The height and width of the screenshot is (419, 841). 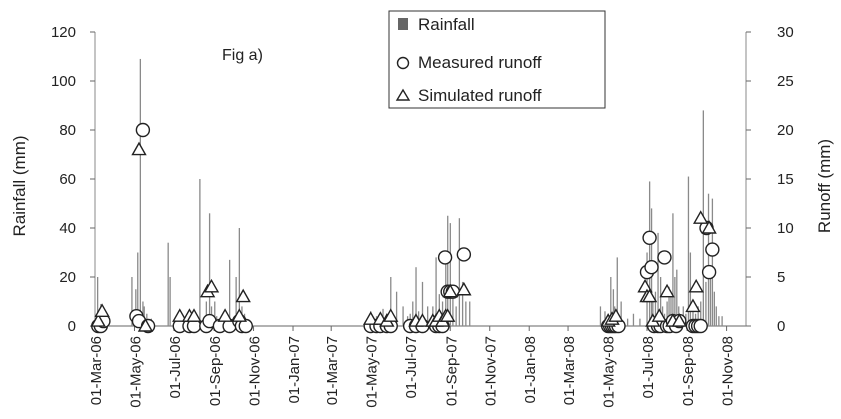 What do you see at coordinates (451, 371) in the screenshot?
I see `x-tick-label: 01-Sep-07` at bounding box center [451, 371].